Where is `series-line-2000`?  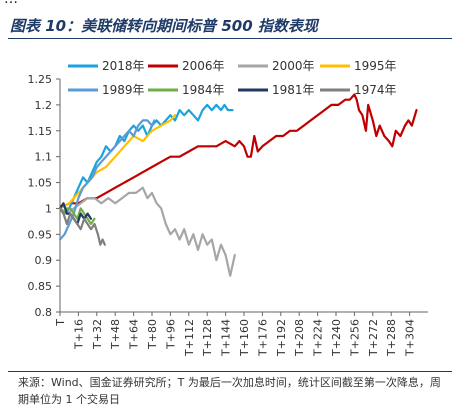
series-line-2000 is located at coordinates (147, 231).